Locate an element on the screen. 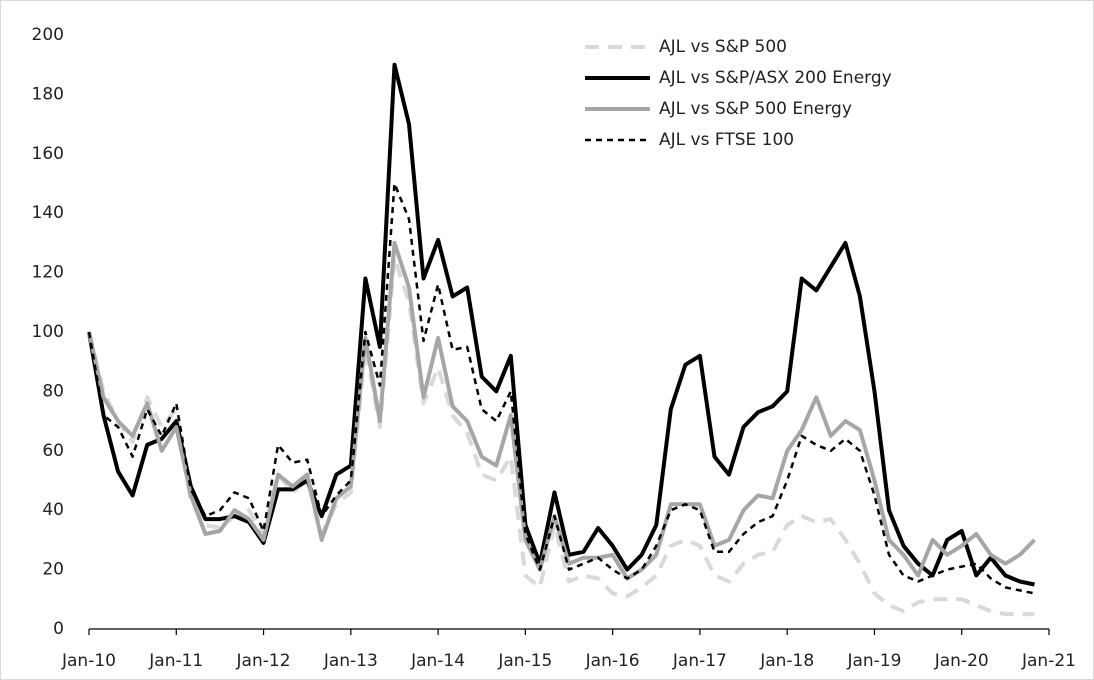 The width and height of the screenshot is (1094, 680). x-tick-label: Jan-15 is located at coordinates (524, 661).